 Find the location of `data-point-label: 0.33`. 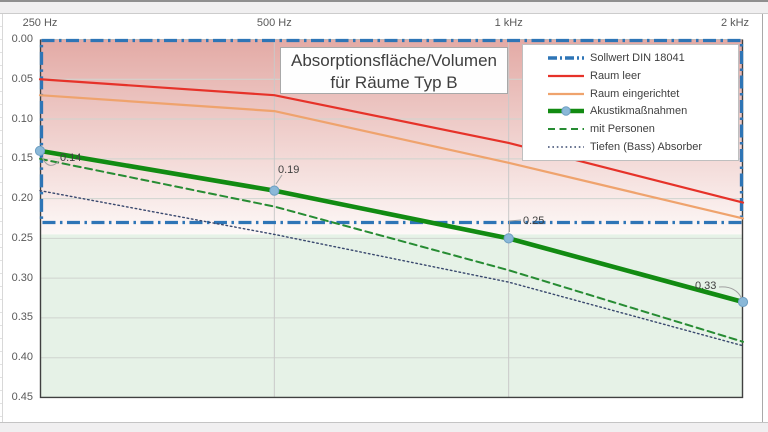

data-point-label: 0.33 is located at coordinates (706, 286).